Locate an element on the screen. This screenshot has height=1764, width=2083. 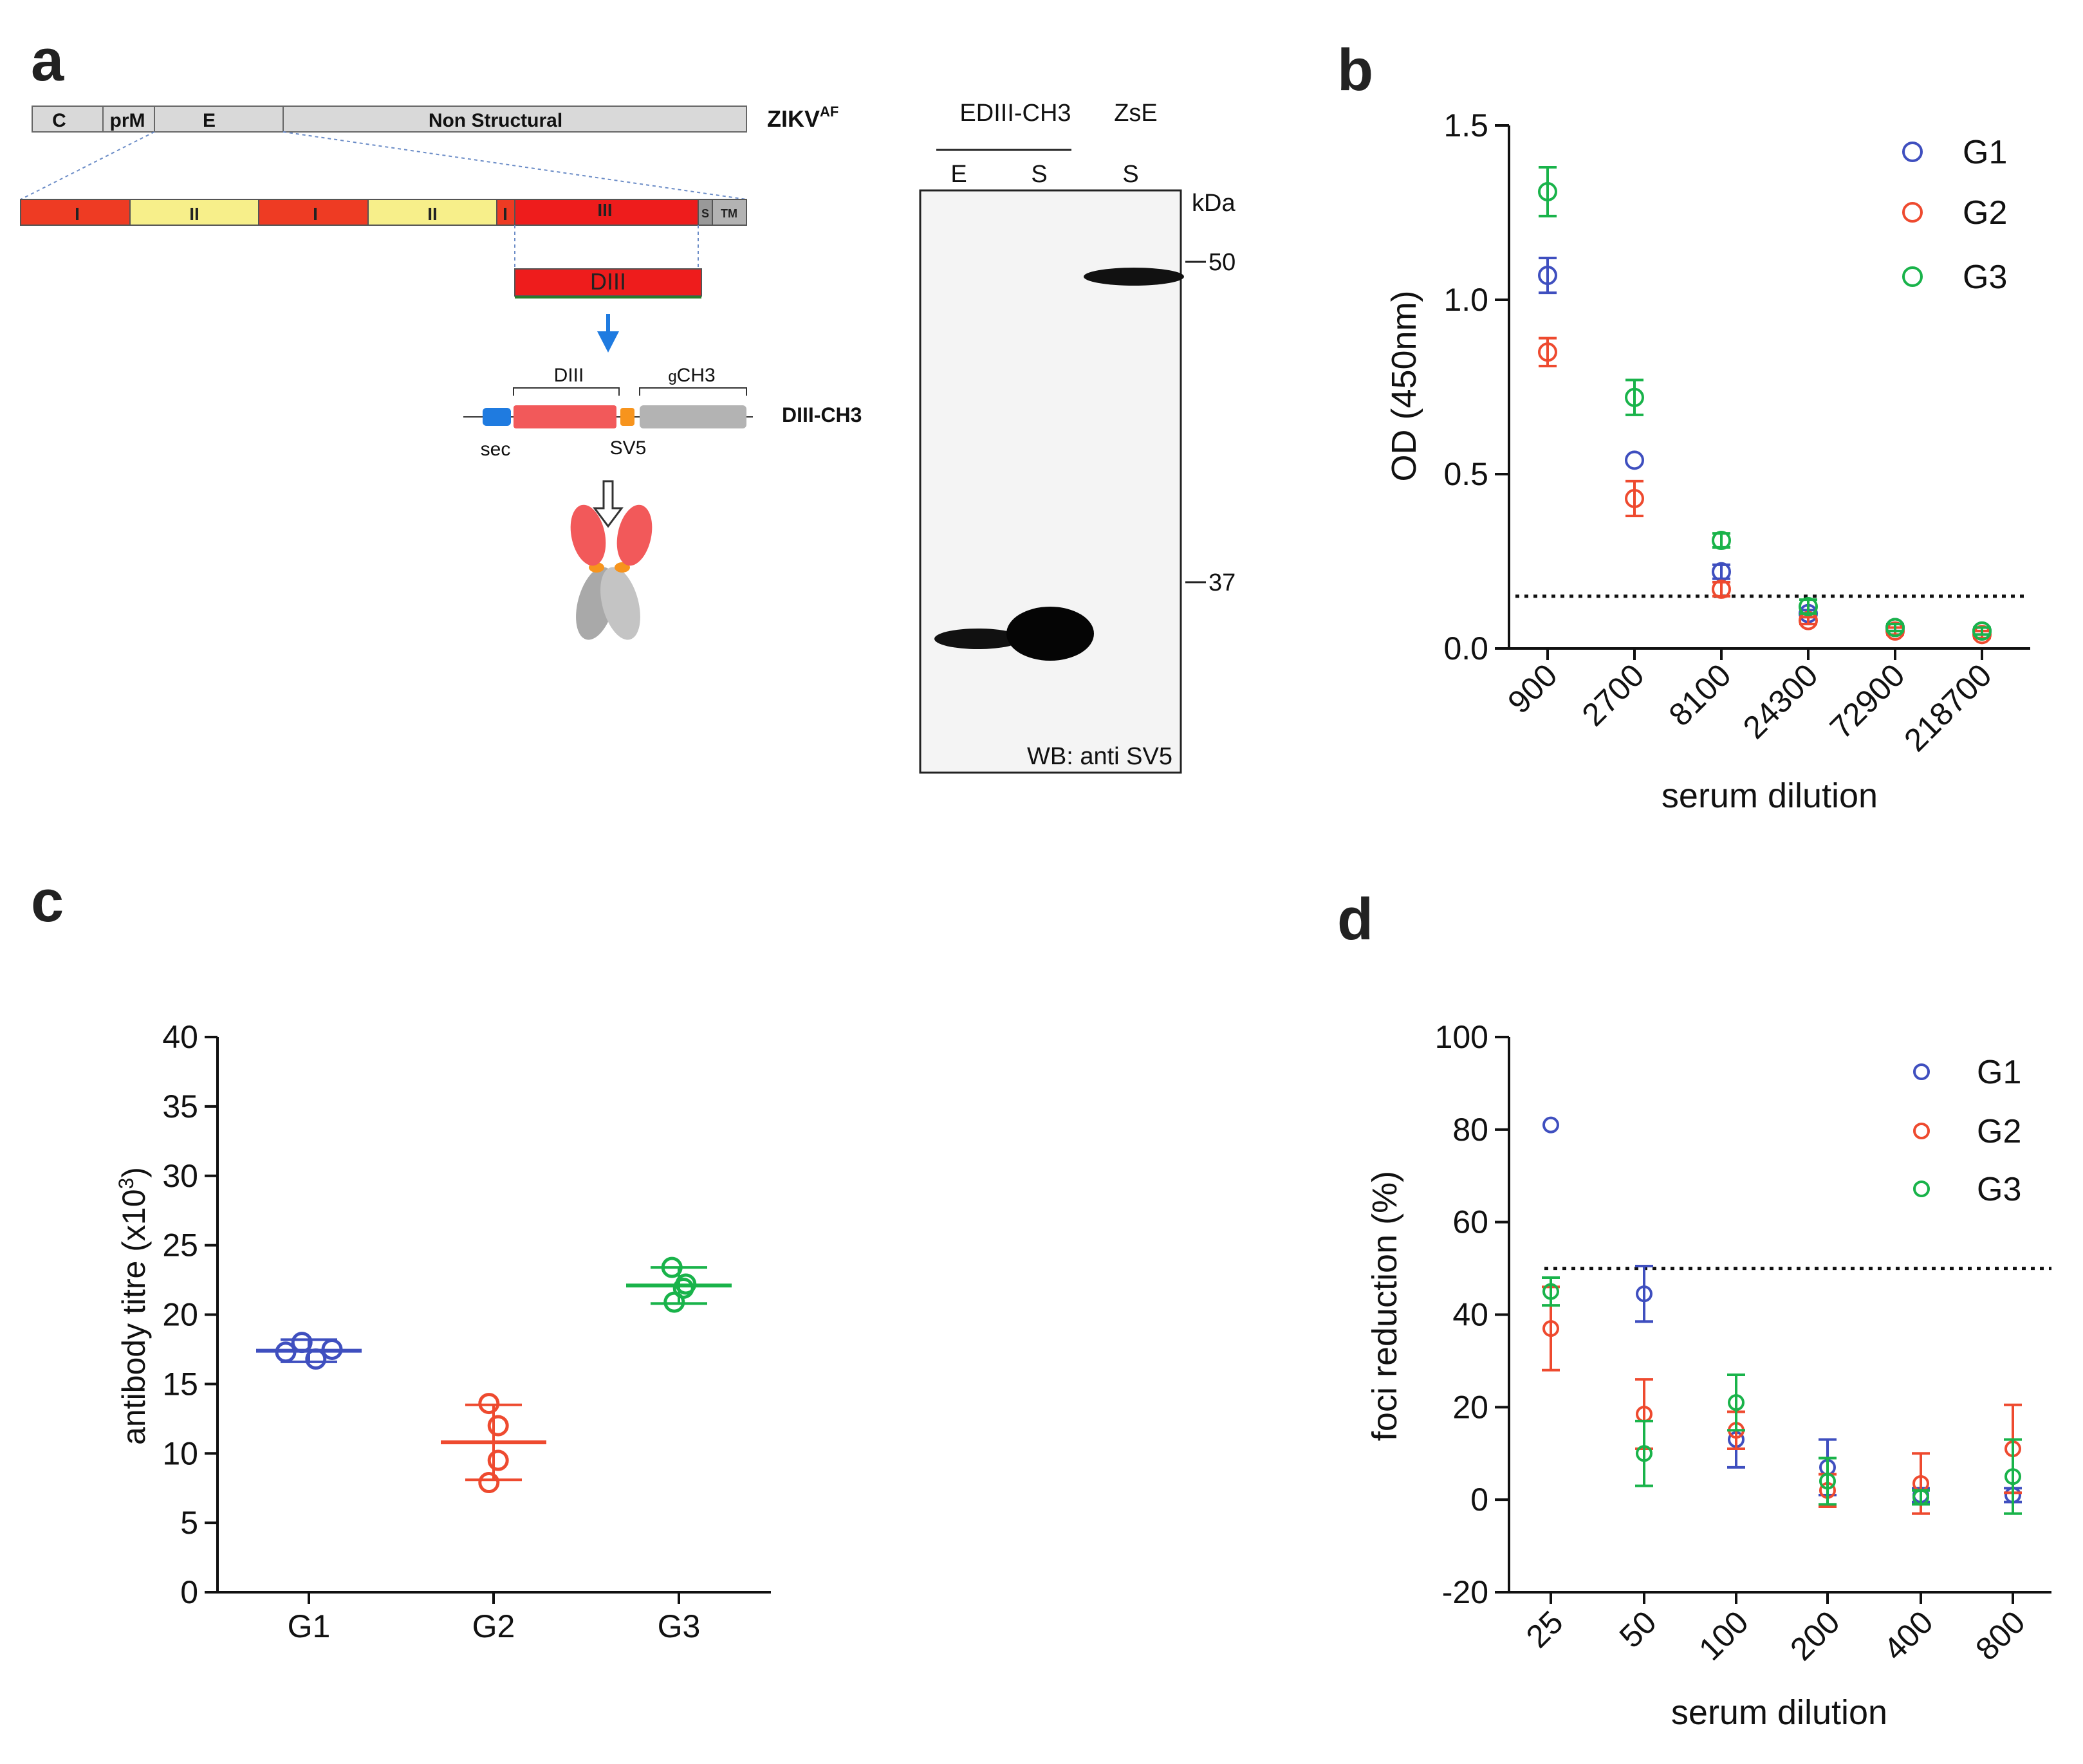
b-ylabel: OD (450nm) is located at coordinates (1404, 385).